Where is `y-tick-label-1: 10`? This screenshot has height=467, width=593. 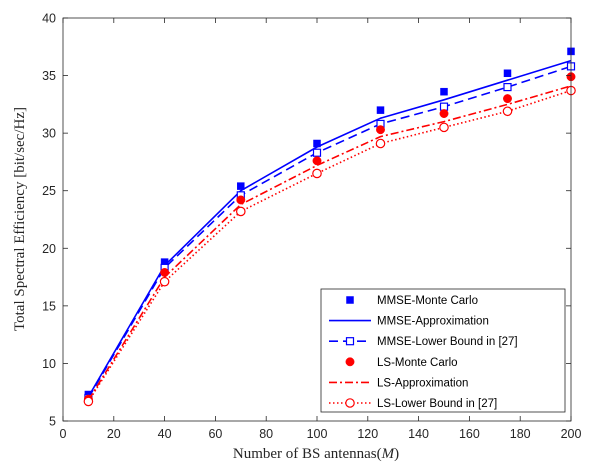 y-tick-label-1: 10 is located at coordinates (49, 364).